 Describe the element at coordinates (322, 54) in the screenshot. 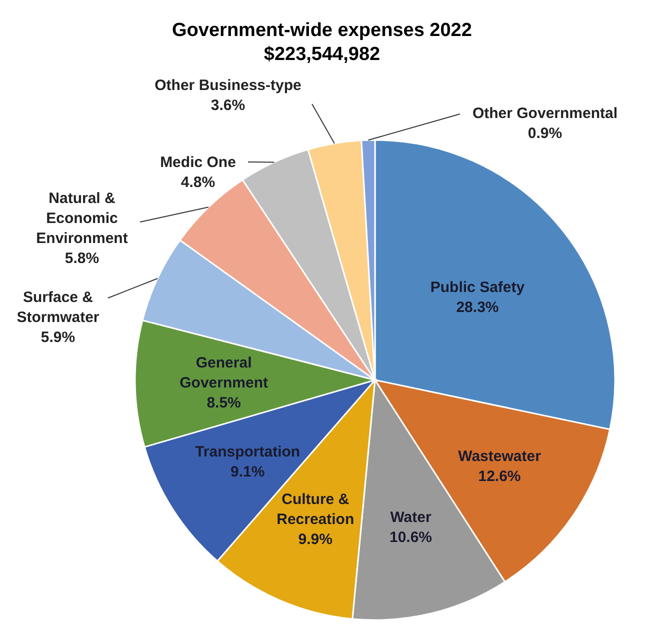

I see `chart-subtitle: $223,544,982` at that location.